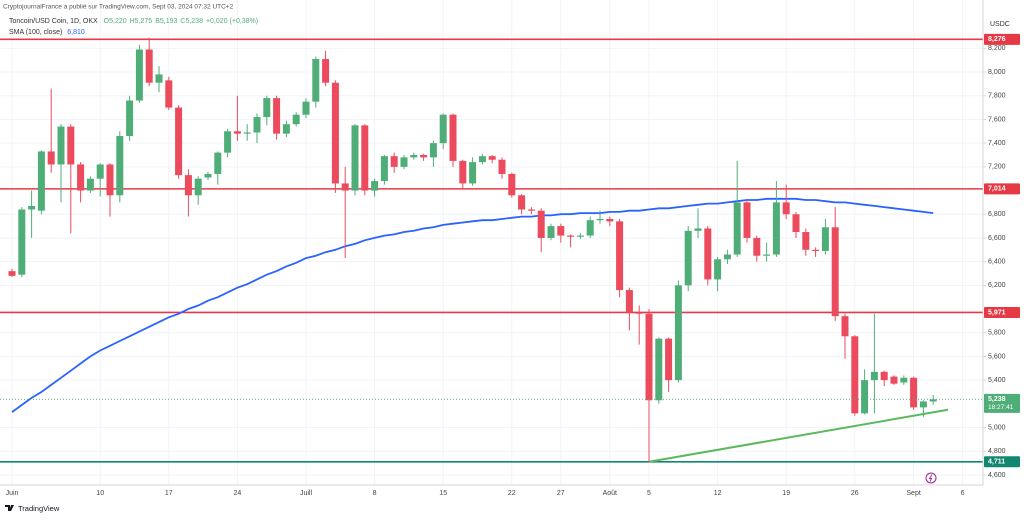 This screenshot has width=1024, height=520. Describe the element at coordinates (997, 143) in the screenshot. I see `y-tick-label: 7,400` at that location.